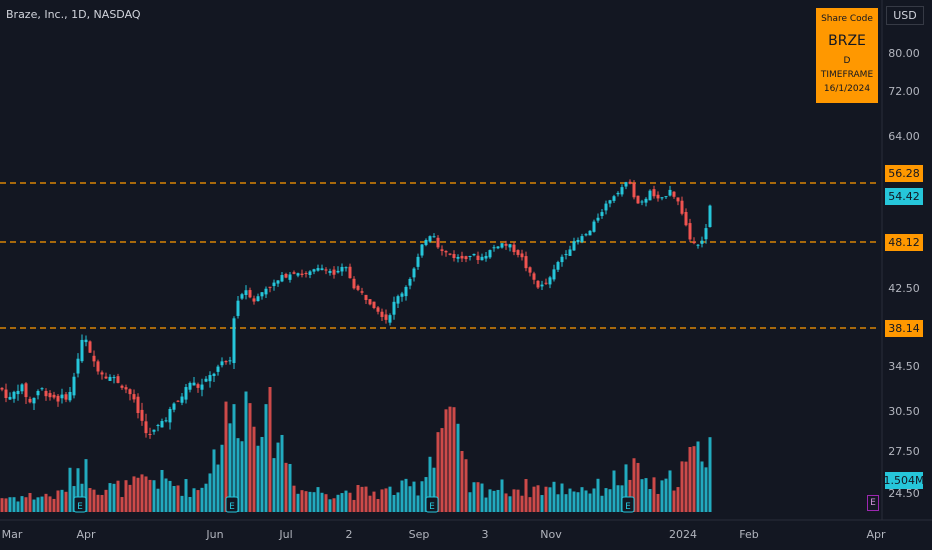 Image resolution: width=932 pixels, height=550 pixels. Describe the element at coordinates (905, 15) in the screenshot. I see `currency-button: USD` at that location.